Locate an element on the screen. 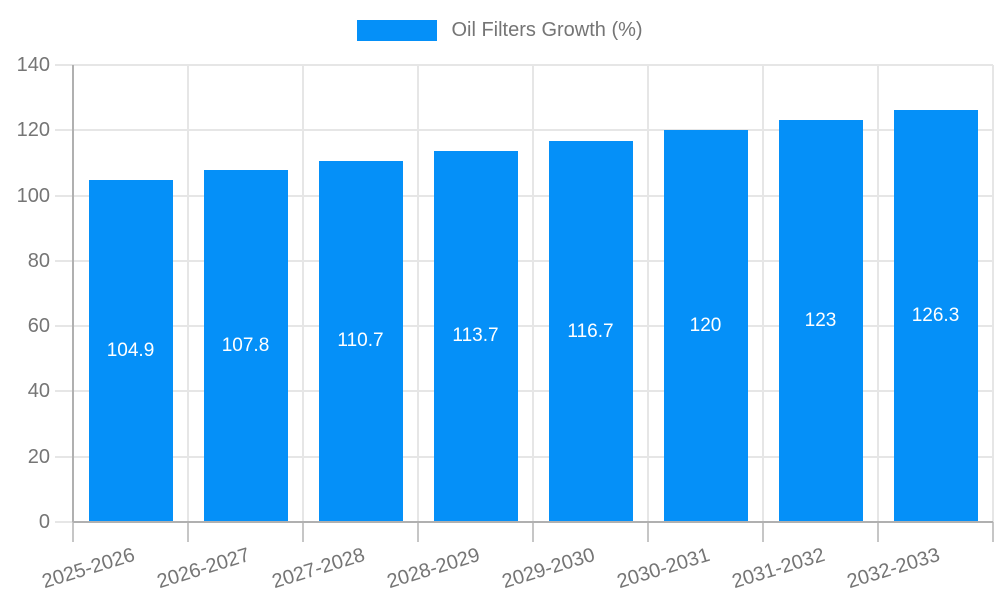 This screenshot has width=1000, height=600. y-axis-tick-label: 60 is located at coordinates (38, 326).